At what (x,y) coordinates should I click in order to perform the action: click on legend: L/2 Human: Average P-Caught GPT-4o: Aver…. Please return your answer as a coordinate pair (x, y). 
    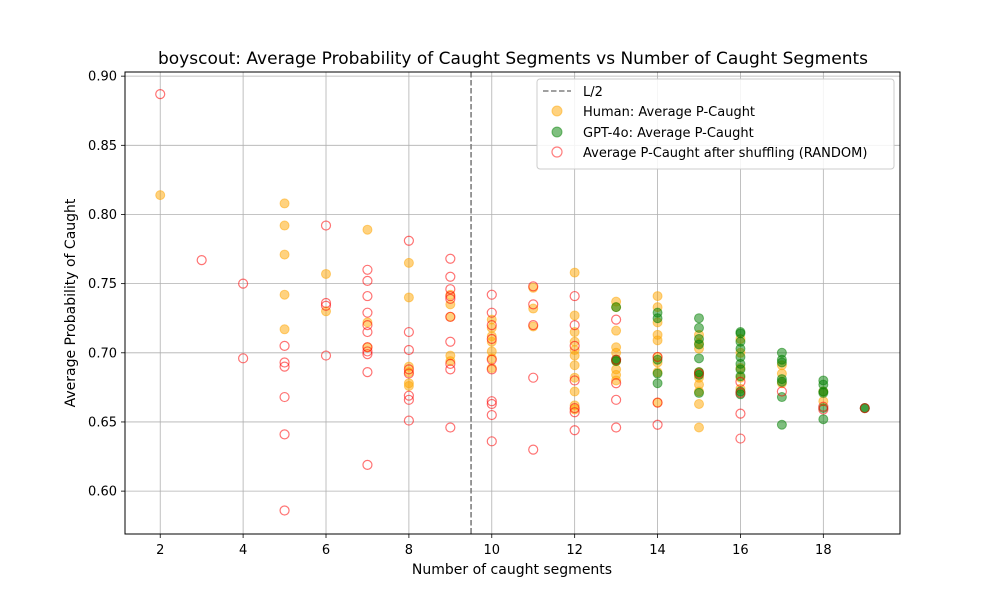
    Looking at the image, I should click on (715, 124).